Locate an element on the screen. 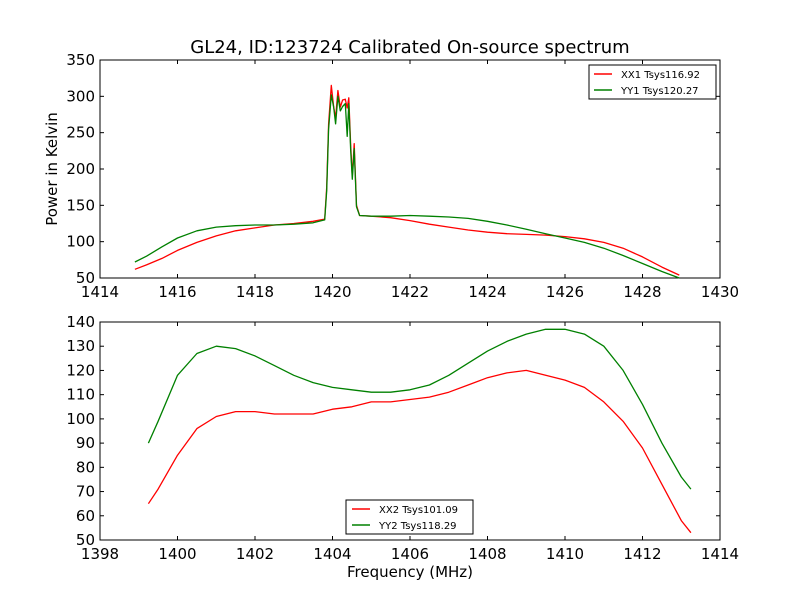  bottom-y-tick-label: 50 is located at coordinates (85, 540).